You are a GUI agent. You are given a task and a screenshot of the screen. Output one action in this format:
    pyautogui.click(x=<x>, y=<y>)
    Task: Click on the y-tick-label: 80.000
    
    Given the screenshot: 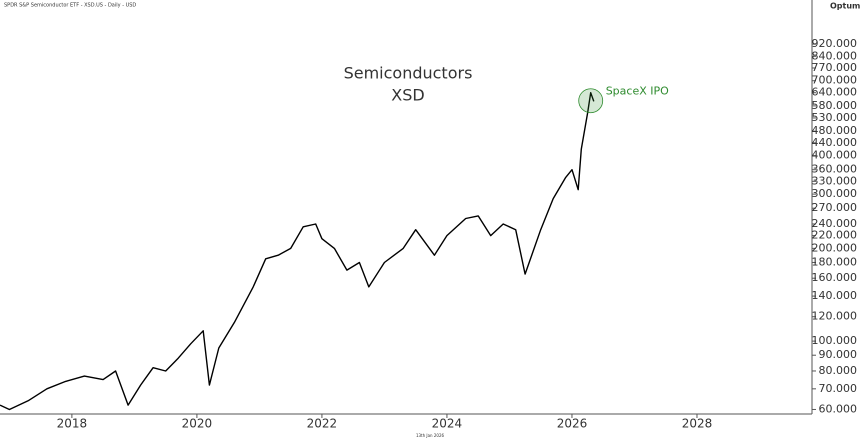 What is the action you would take?
    pyautogui.click(x=838, y=370)
    